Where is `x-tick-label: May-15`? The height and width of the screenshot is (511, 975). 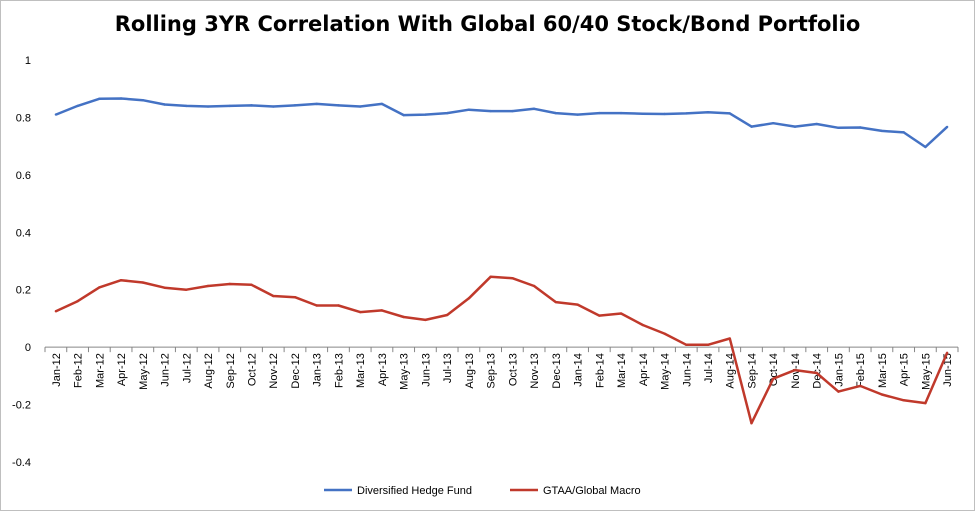
x-tick-label: May-15 is located at coordinates (926, 371).